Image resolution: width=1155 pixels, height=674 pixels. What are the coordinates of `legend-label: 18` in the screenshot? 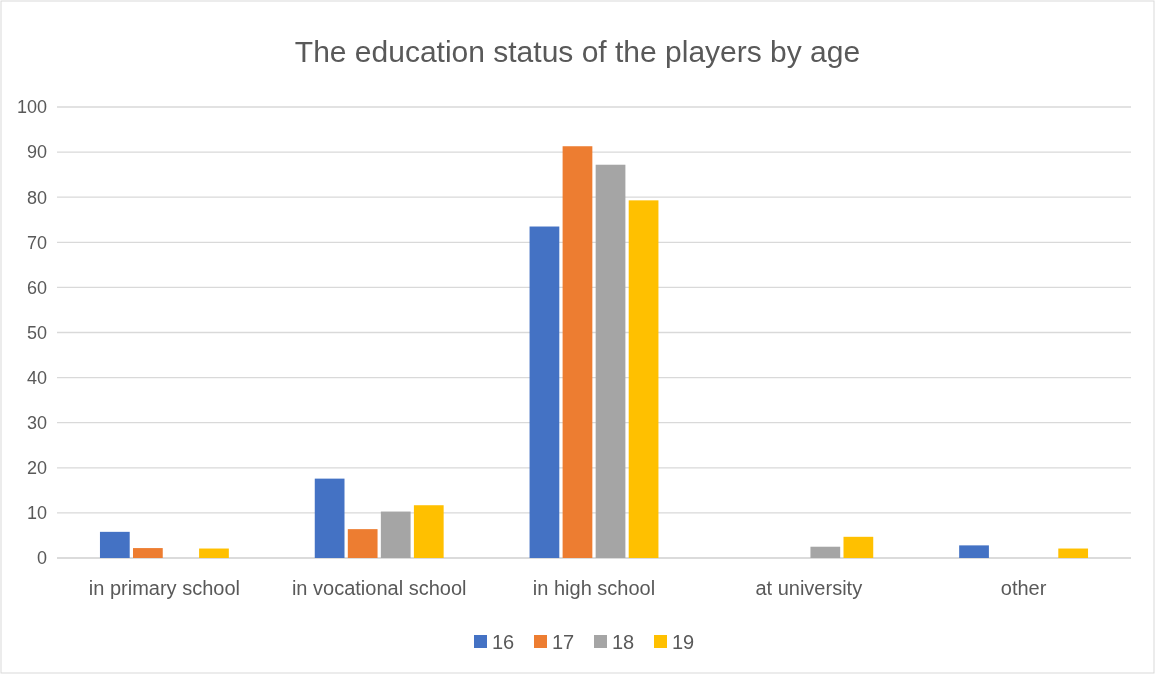 It's located at (623, 642).